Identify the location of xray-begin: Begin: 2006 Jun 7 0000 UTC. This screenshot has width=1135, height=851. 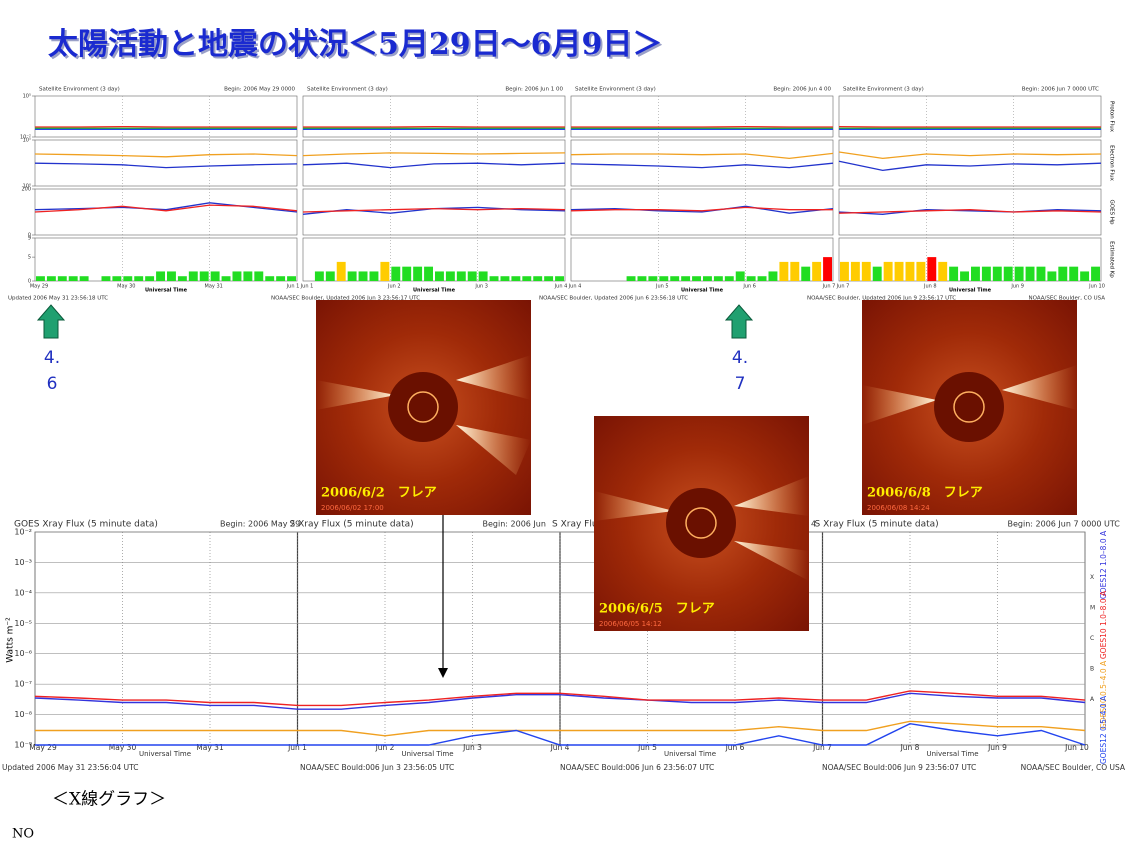
(1064, 524).